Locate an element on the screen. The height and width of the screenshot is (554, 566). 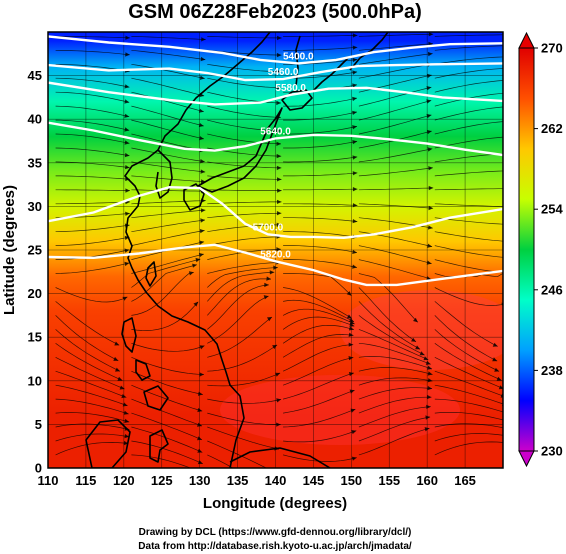
x-tick-label: 155 is located at coordinates (389, 480).